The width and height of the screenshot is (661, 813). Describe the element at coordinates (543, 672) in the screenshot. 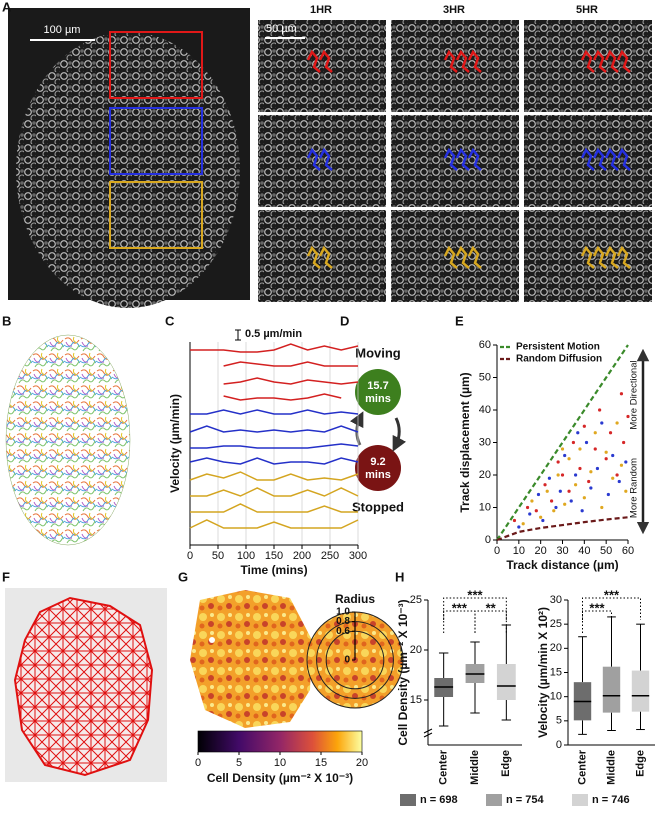

I see `y-axis-label: Velocity (µm/min X 10²)` at that location.